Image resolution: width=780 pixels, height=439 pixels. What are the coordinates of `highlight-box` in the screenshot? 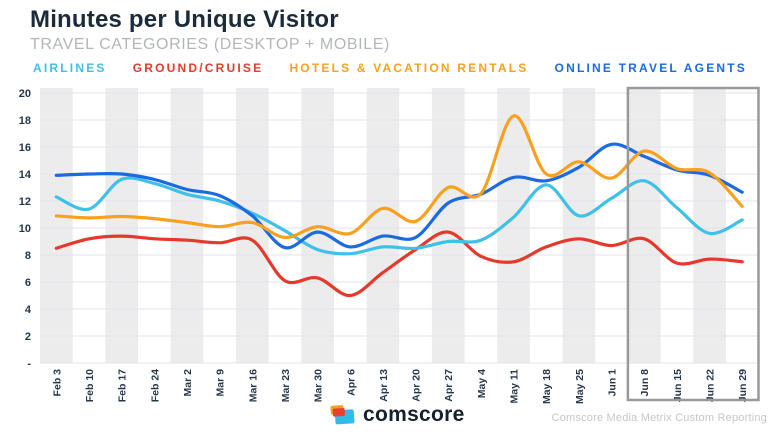 It's located at (693, 244).